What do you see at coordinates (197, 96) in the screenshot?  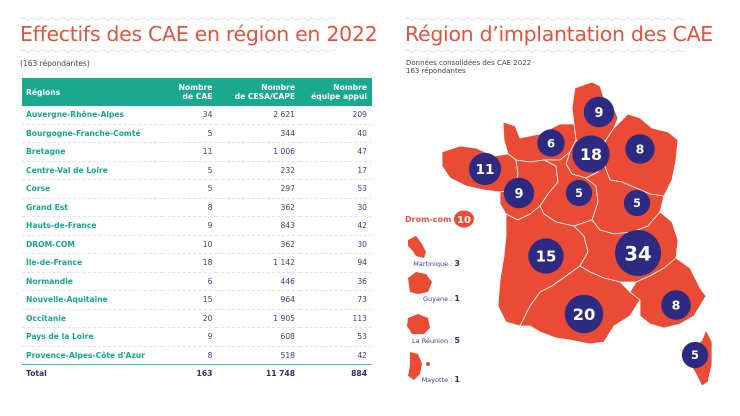 I see `header-cae-line2: de CAE` at bounding box center [197, 96].